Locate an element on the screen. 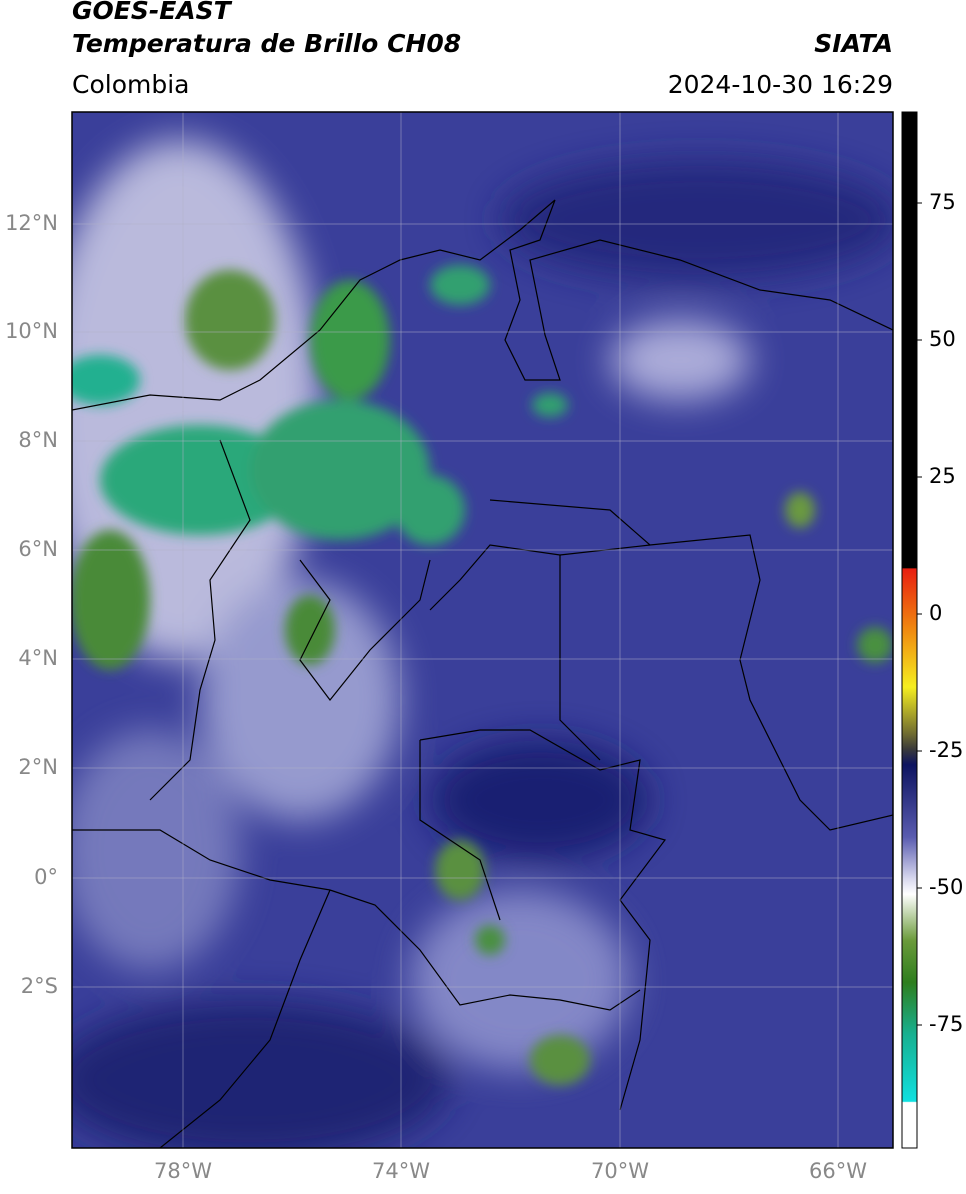 The height and width of the screenshot is (1194, 966). colorbar-tick-label: 75 is located at coordinates (942, 202).